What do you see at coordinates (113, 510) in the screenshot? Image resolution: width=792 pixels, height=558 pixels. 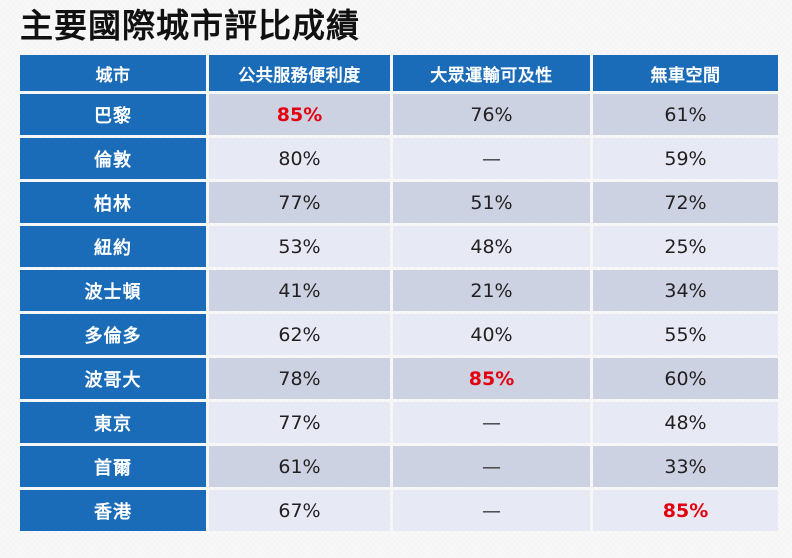 I see `cell-city: 香港` at bounding box center [113, 510].